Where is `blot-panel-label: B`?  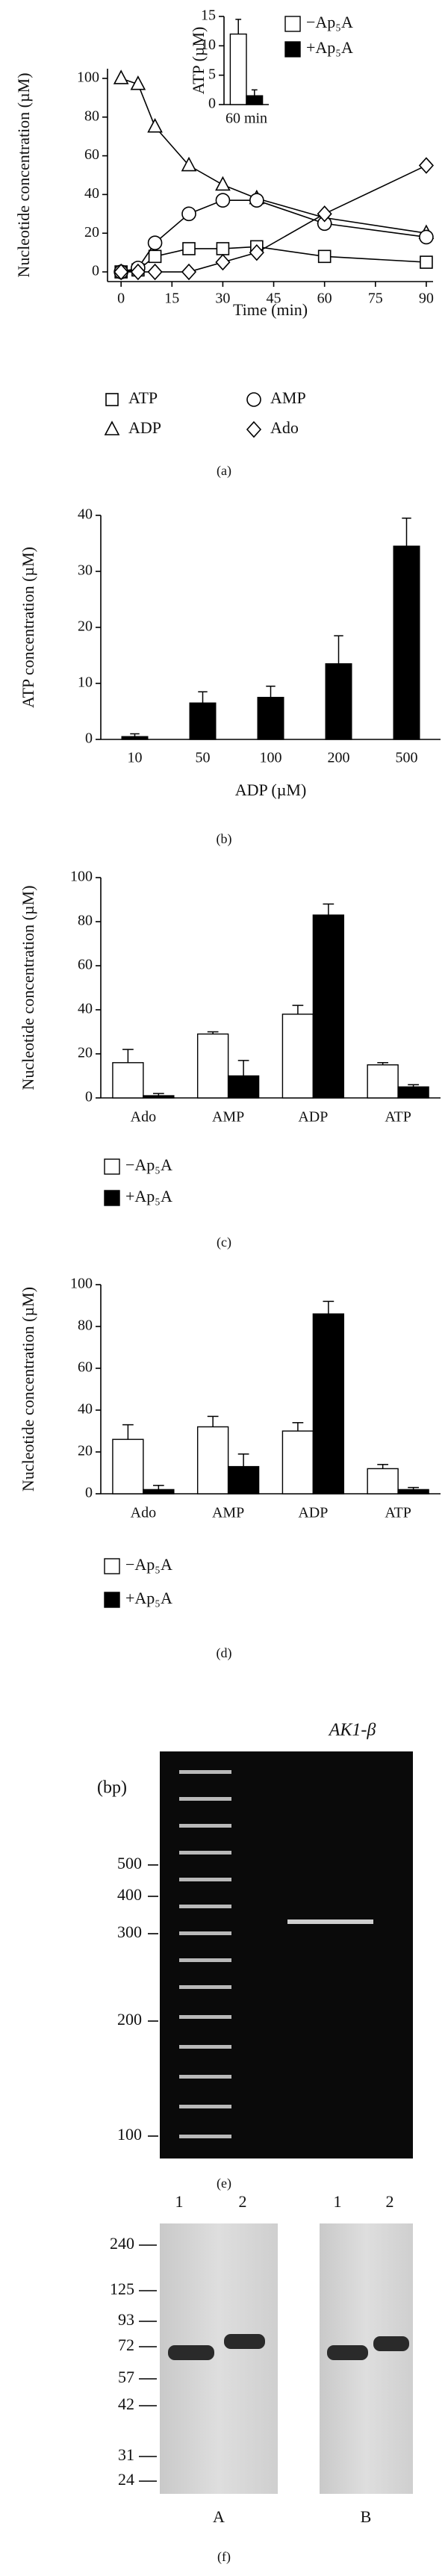 blot-panel-label: B is located at coordinates (366, 2516).